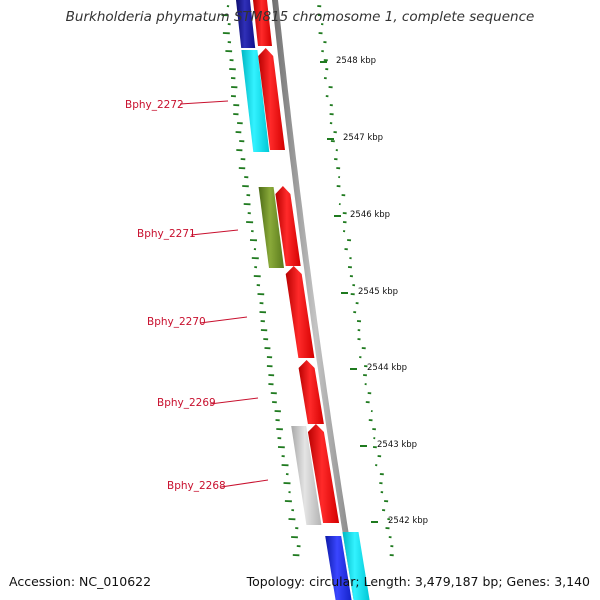  I want to click on scale-label-2543: 2543 kbp, so click(397, 445).